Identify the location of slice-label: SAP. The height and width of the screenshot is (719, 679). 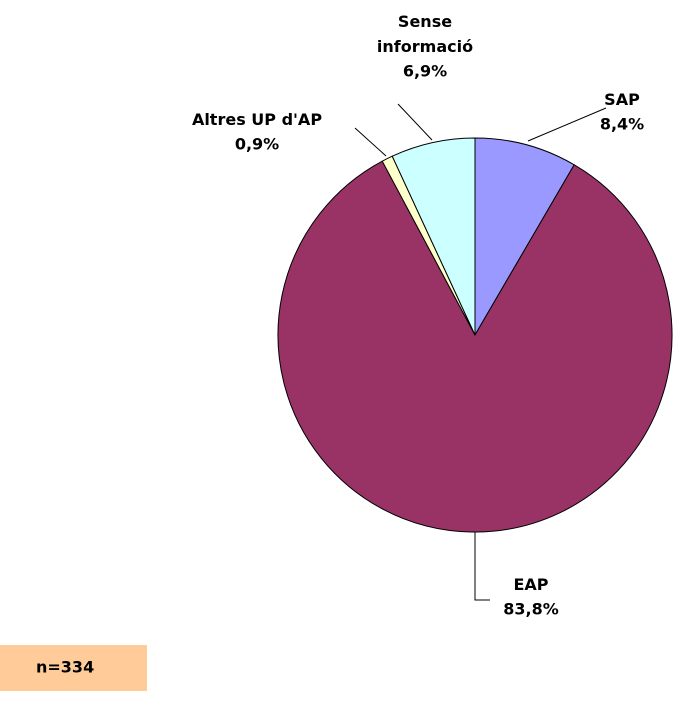
(622, 99).